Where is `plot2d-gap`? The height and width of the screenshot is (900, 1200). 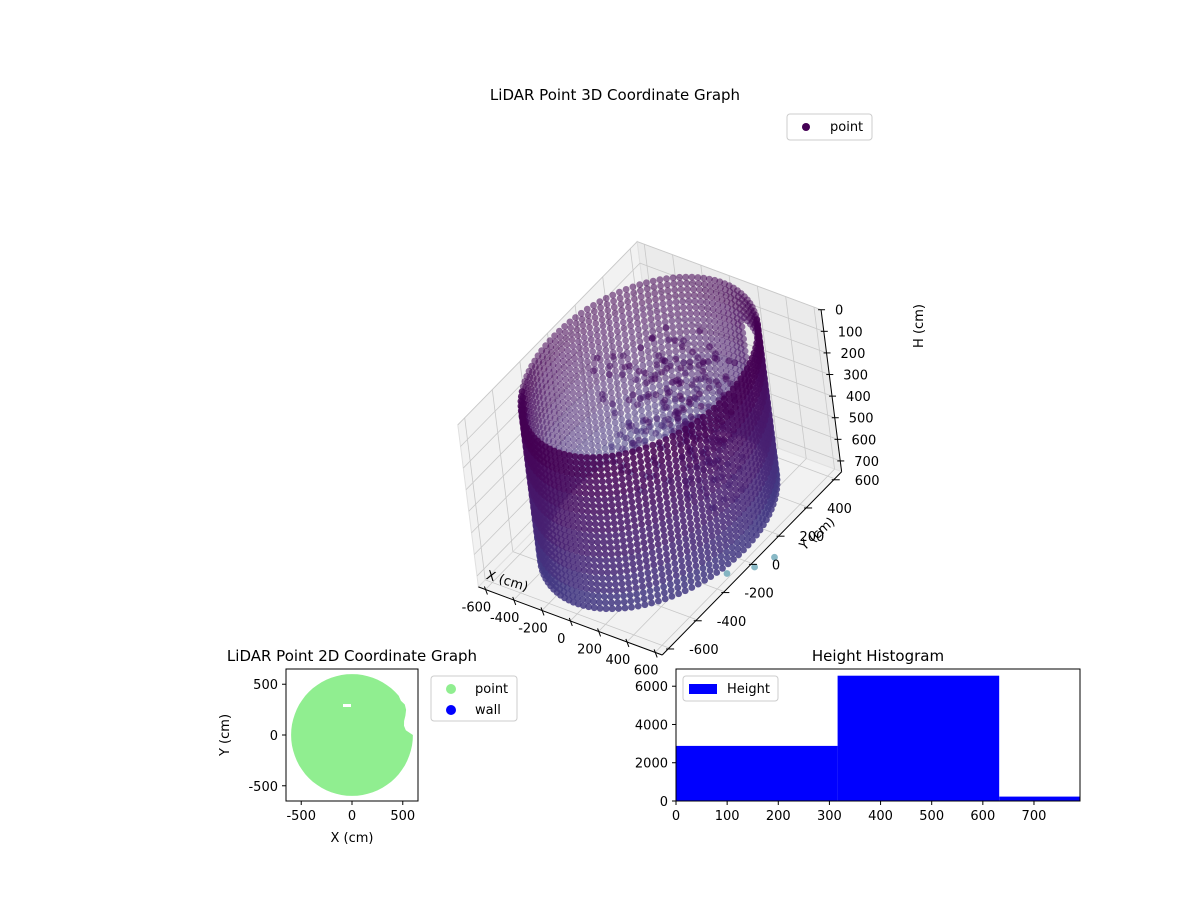
plot2d-gap is located at coordinates (347, 705).